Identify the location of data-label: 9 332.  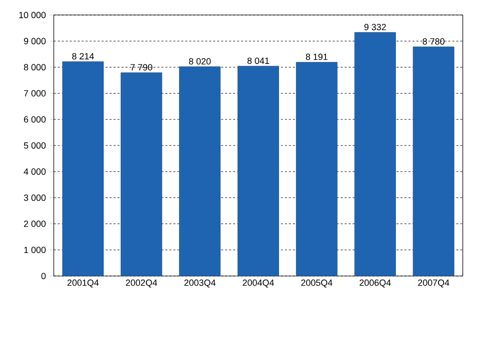
(375, 27).